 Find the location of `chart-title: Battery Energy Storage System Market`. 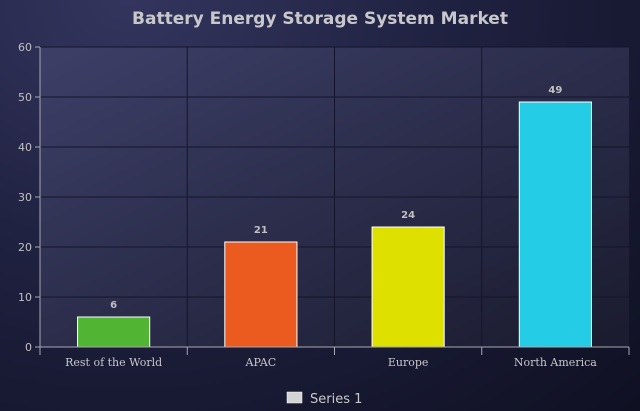

chart-title: Battery Energy Storage System Market is located at coordinates (320, 19).